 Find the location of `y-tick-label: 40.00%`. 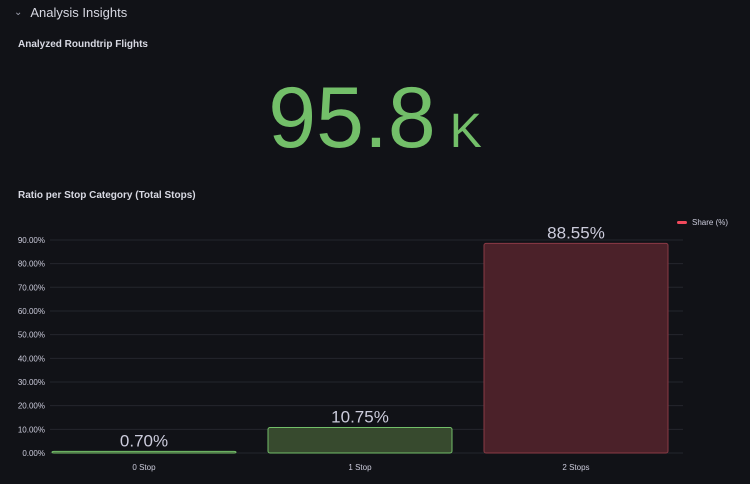

y-tick-label: 40.00% is located at coordinates (31, 358).